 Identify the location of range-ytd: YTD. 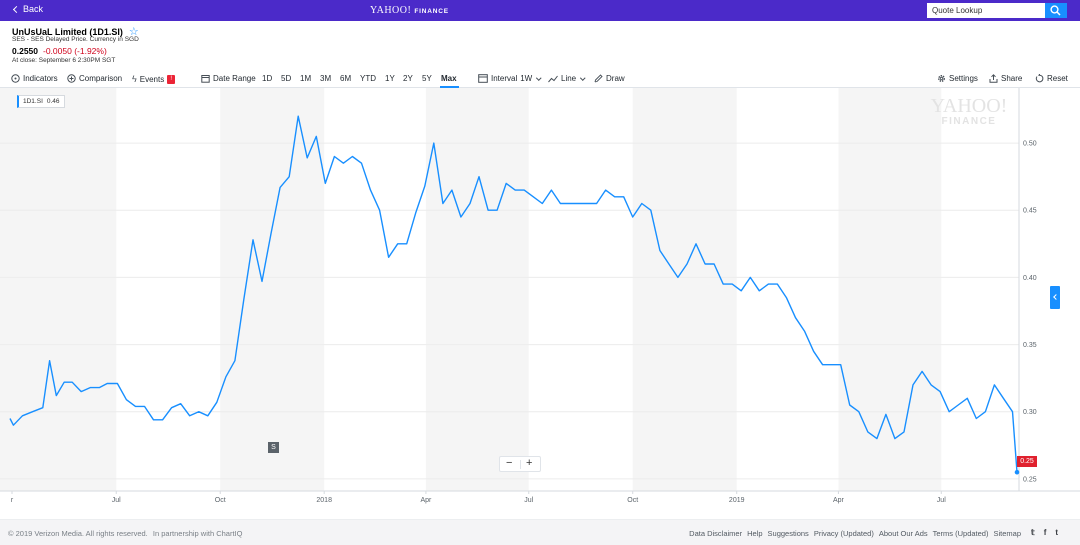
(368, 78).